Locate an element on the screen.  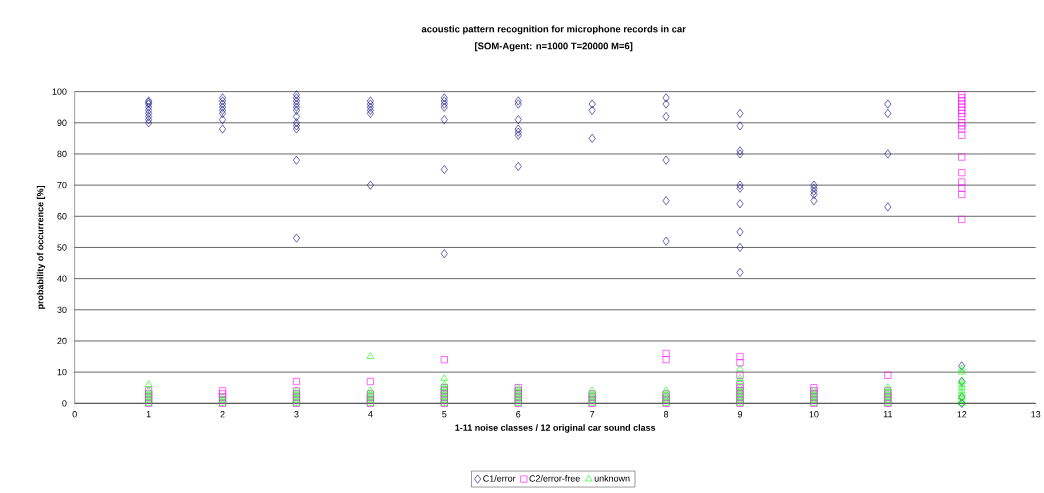
y-tick-label: 20 is located at coordinates (62, 341).